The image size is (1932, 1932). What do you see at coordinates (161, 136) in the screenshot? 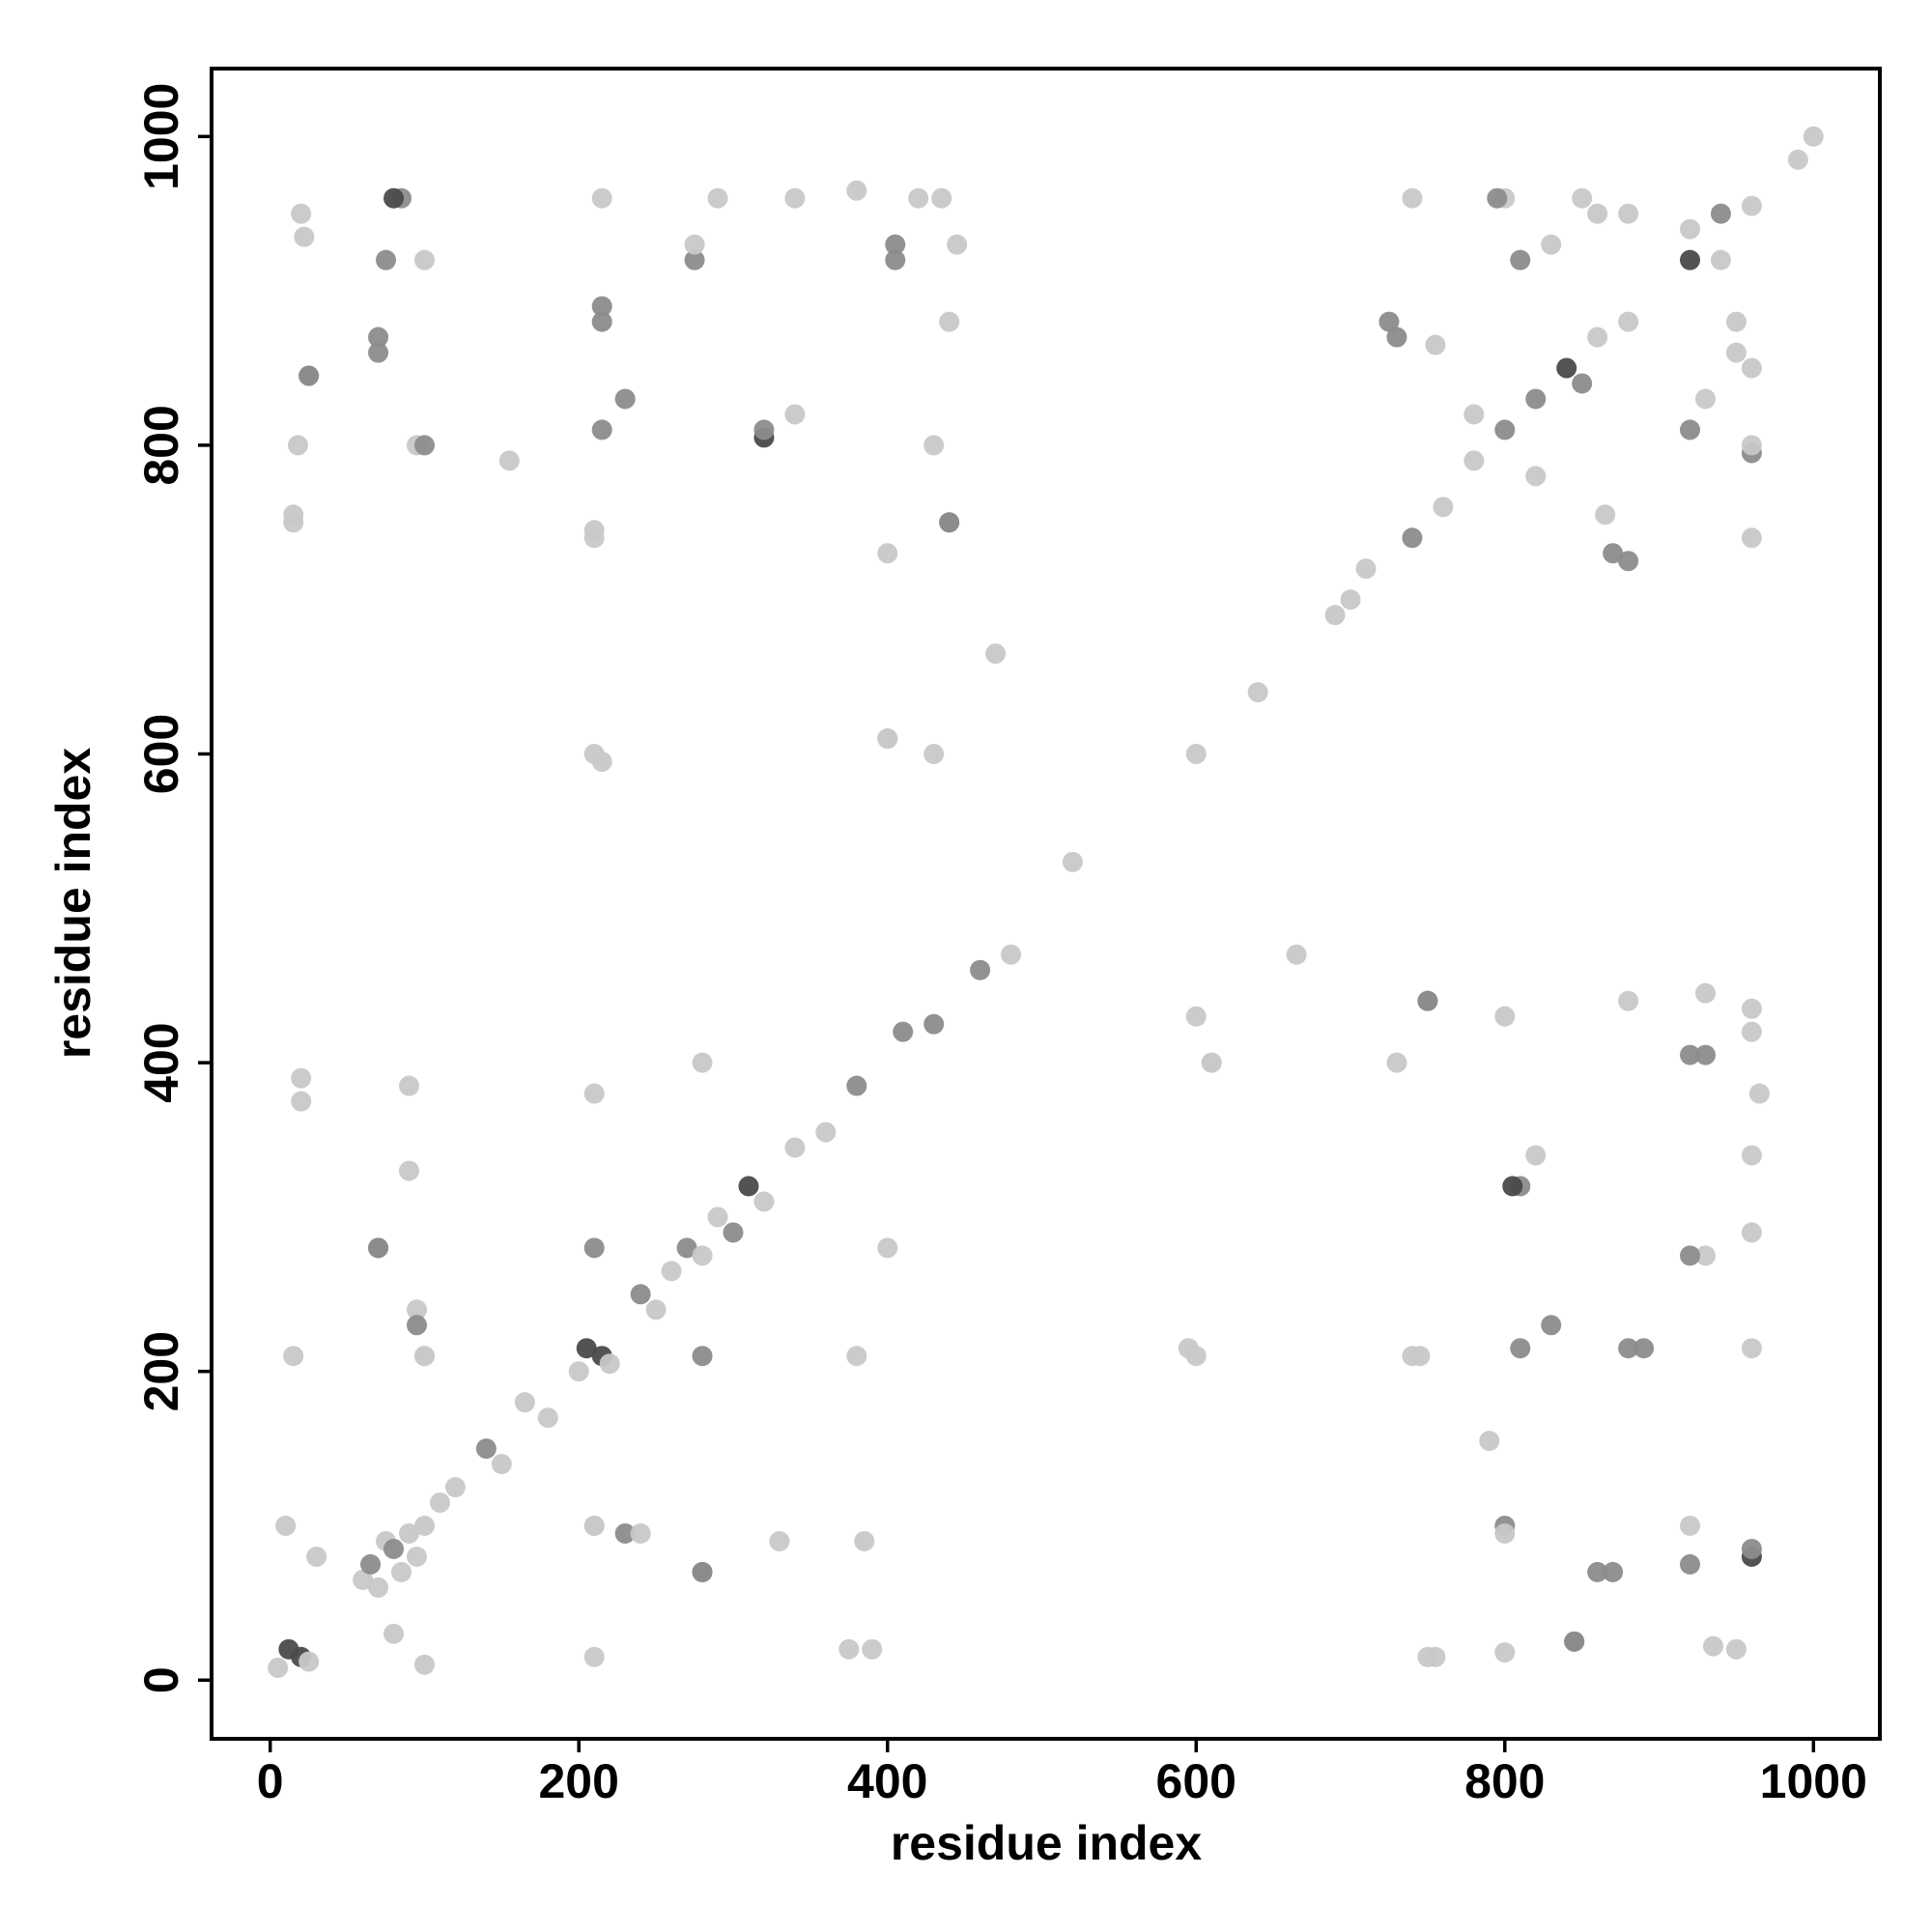
I see `y-tick-label: 1000` at bounding box center [161, 136].